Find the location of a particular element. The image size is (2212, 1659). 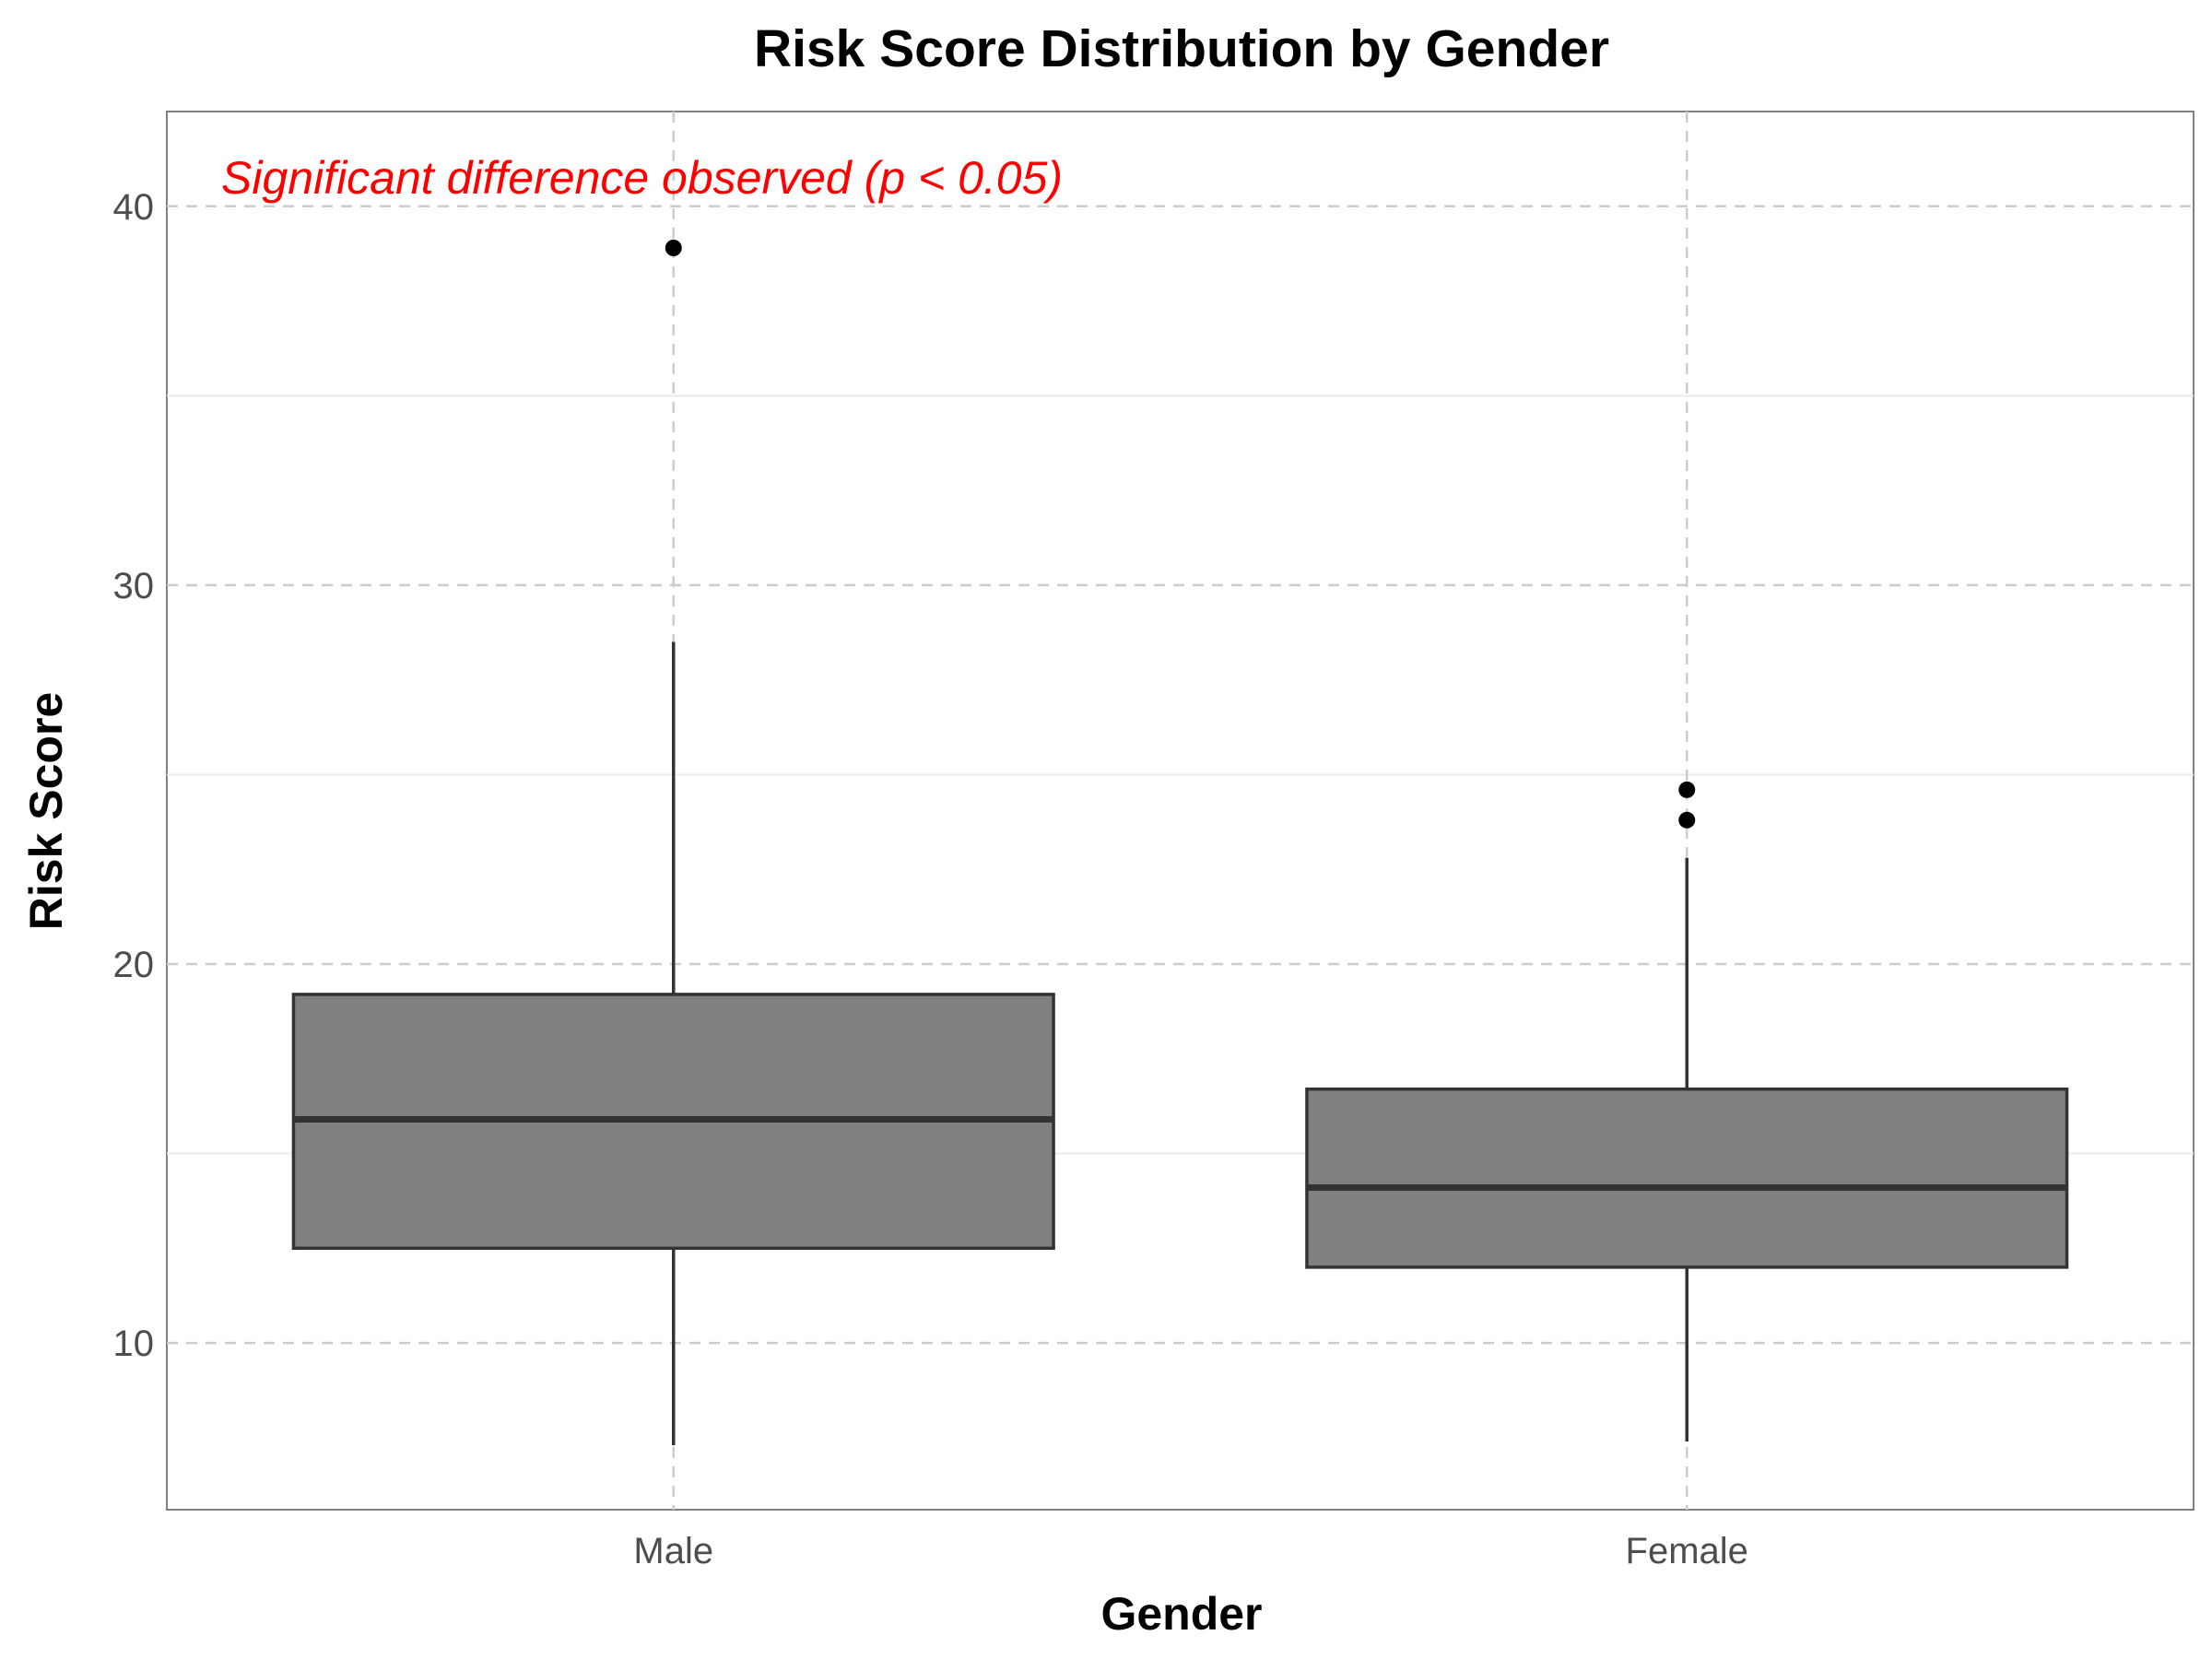

x-axis-title: Gender is located at coordinates (1181, 1614).